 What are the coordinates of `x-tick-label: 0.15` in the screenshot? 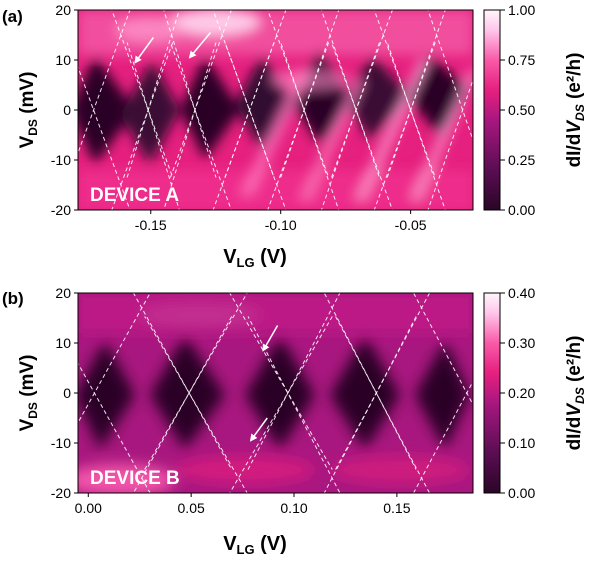 It's located at (396, 508).